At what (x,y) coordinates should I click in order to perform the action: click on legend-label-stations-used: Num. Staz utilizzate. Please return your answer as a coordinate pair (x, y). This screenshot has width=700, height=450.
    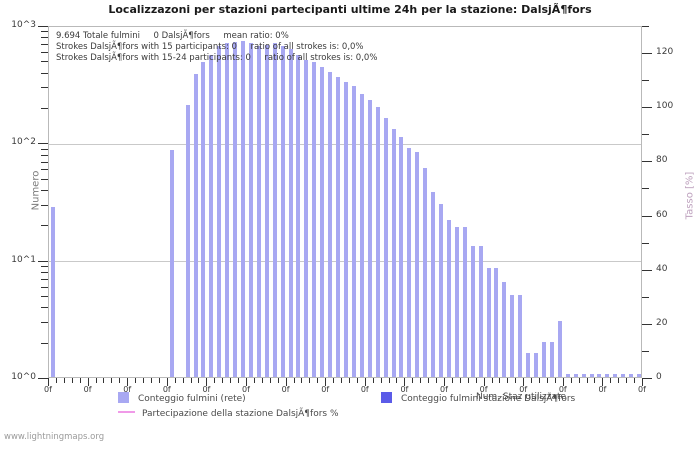
    Looking at the image, I should click on (521, 397).